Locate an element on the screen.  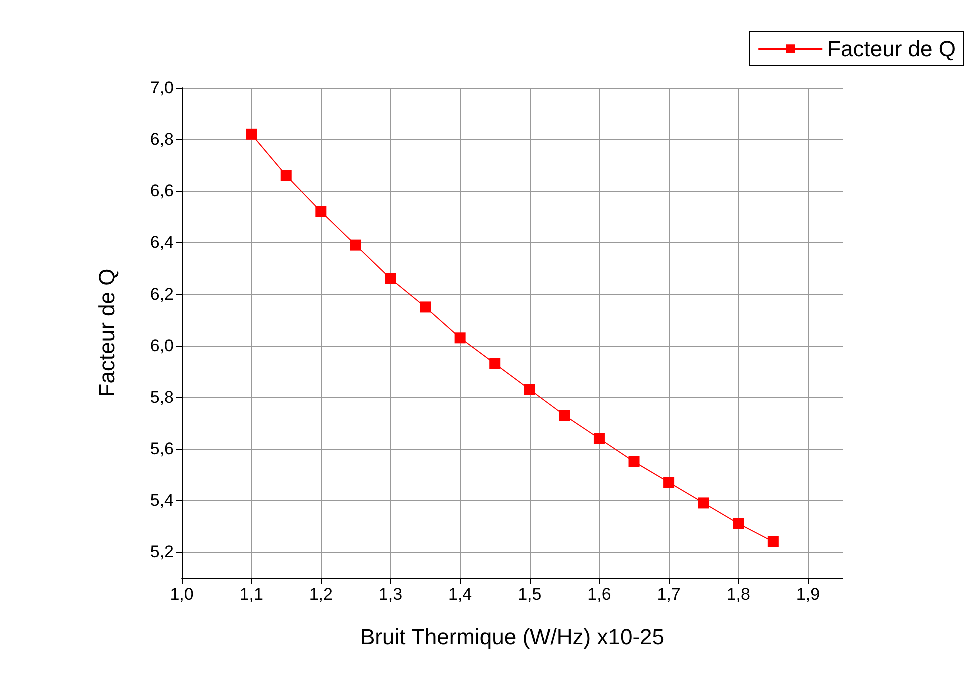
x-tick-label: 1,9 is located at coordinates (808, 594).